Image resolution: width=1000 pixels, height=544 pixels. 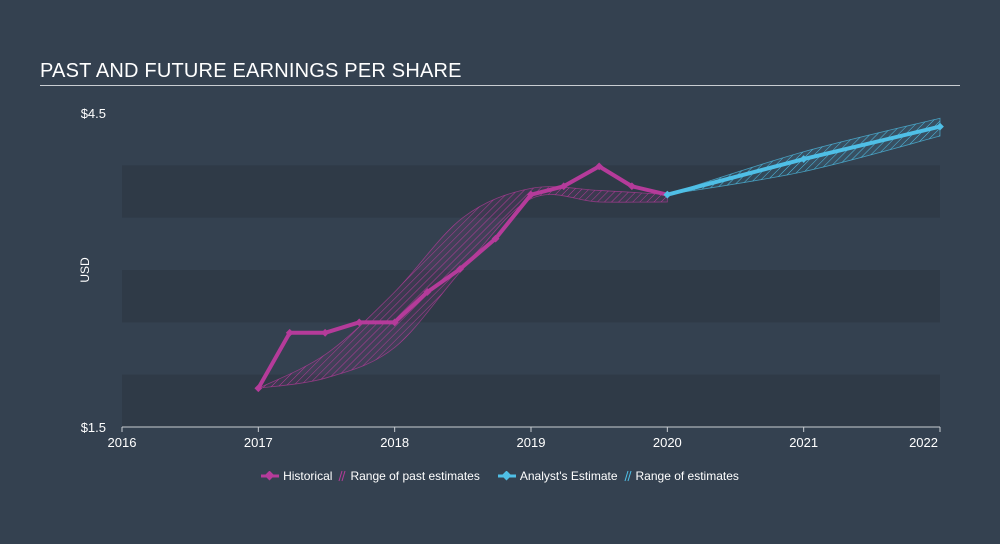 I want to click on x-tick-label: 2021, so click(x=803, y=442).